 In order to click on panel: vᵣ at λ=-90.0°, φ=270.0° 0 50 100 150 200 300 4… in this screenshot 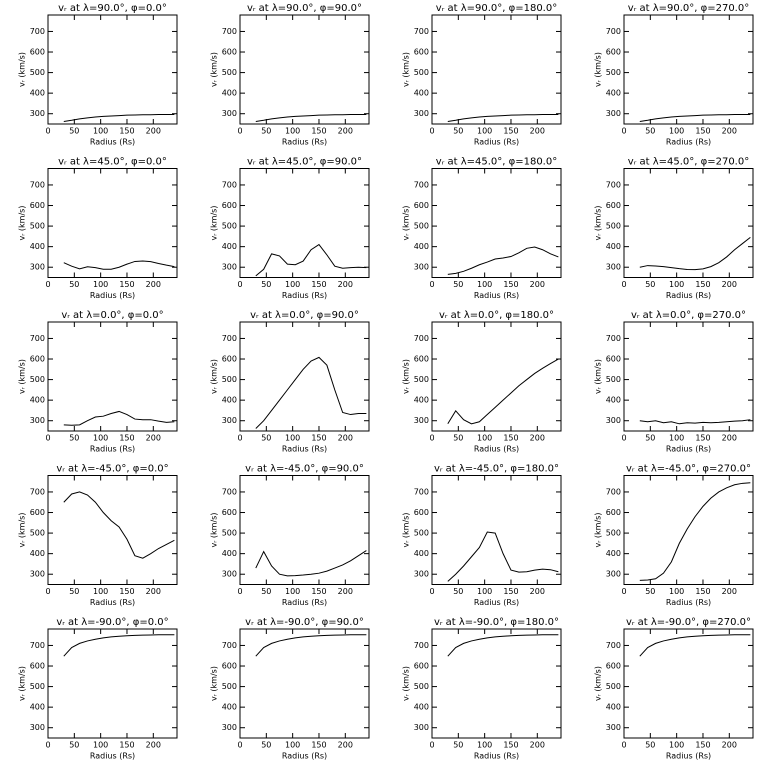, I will do `click(674, 689)`.